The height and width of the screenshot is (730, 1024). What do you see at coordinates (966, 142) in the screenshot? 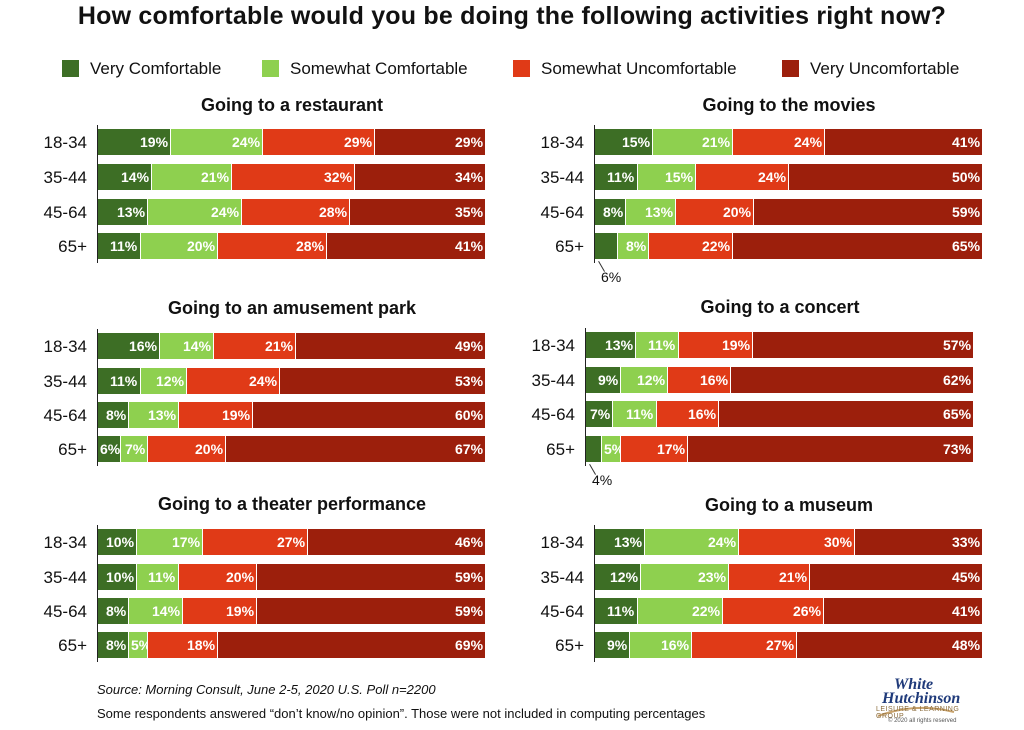
I see `data-label: 41%` at bounding box center [966, 142].